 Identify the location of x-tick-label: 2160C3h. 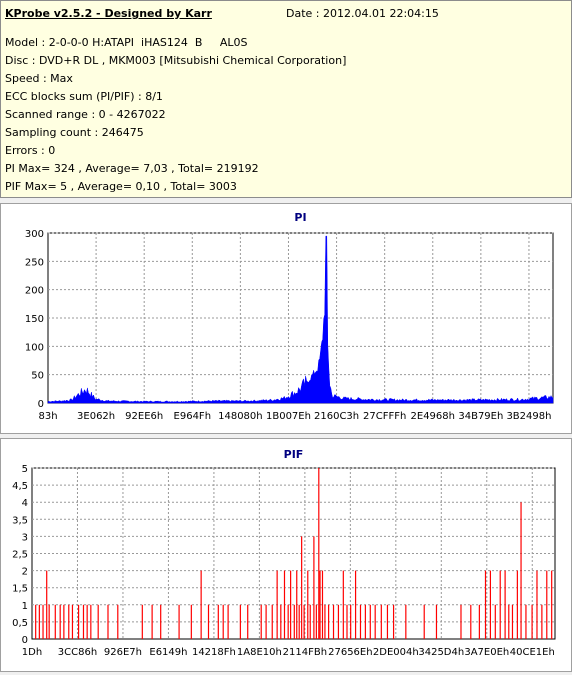
(336, 416).